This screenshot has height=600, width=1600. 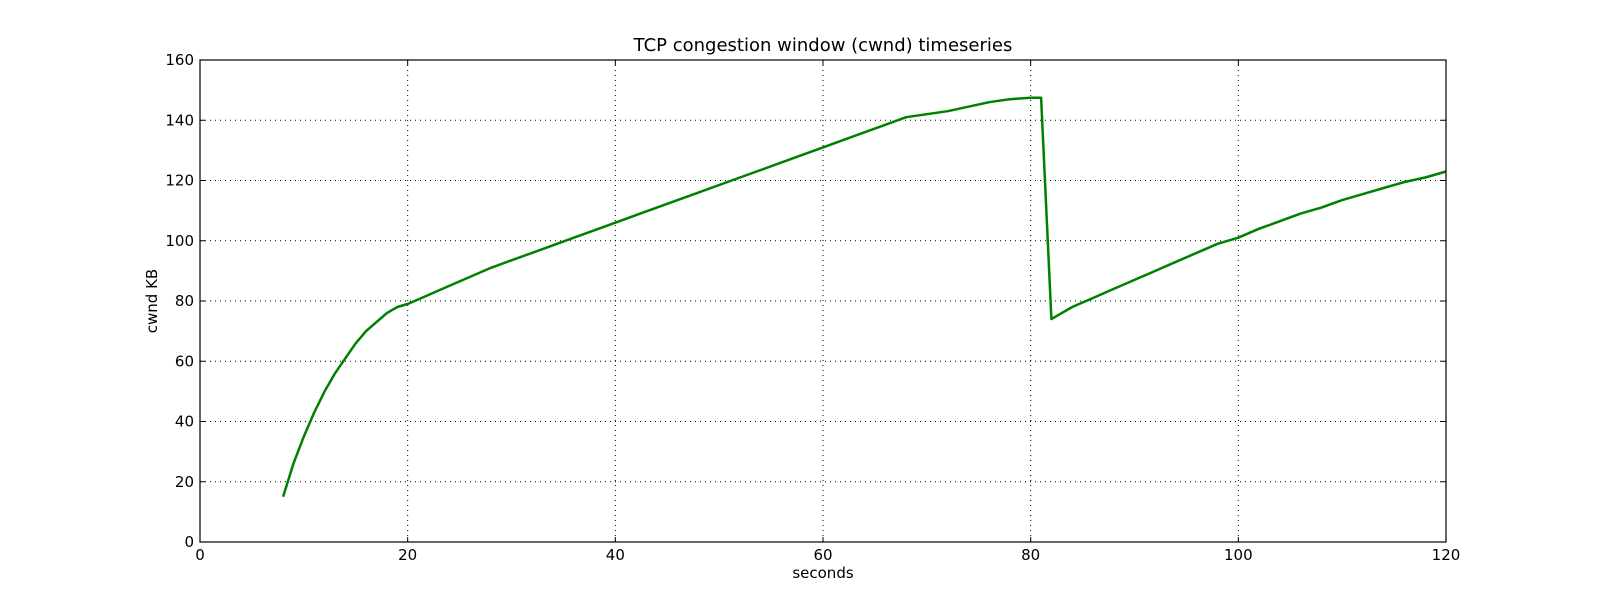 What do you see at coordinates (615, 555) in the screenshot?
I see `x-tick-label: 40` at bounding box center [615, 555].